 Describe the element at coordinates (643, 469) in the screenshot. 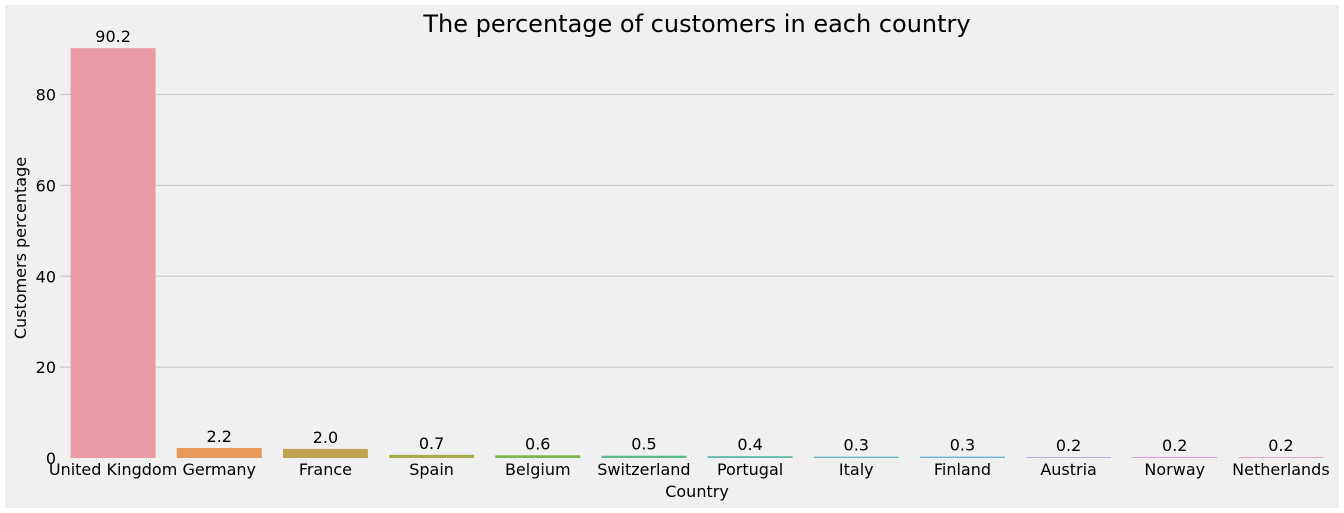

I see `x-tick-label: Switzerland` at that location.